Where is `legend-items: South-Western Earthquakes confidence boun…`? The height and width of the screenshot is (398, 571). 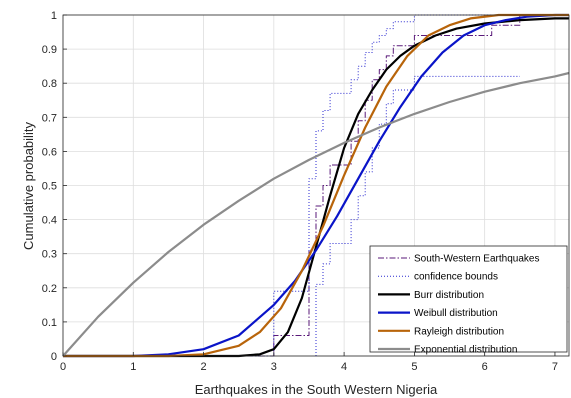
legend-items: South-Western Earthquakes confidence boun… is located at coordinates (458, 305).